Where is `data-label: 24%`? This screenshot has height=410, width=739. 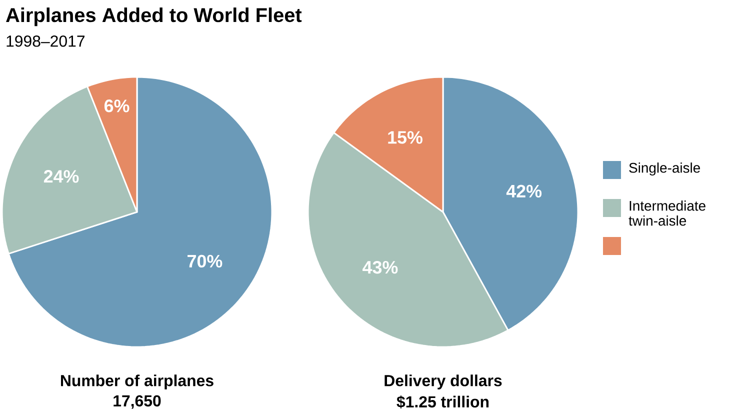 data-label: 24% is located at coordinates (61, 176).